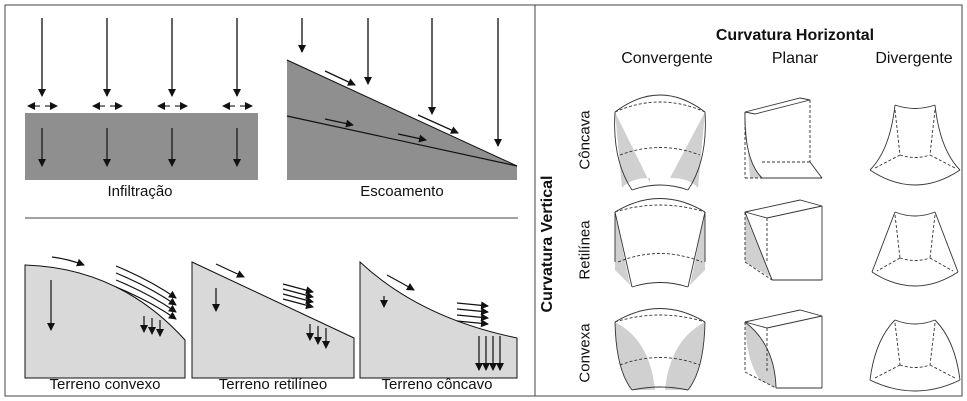 The height and width of the screenshot is (401, 967). I want to click on block-divergente-retilinea, so click(915, 249).